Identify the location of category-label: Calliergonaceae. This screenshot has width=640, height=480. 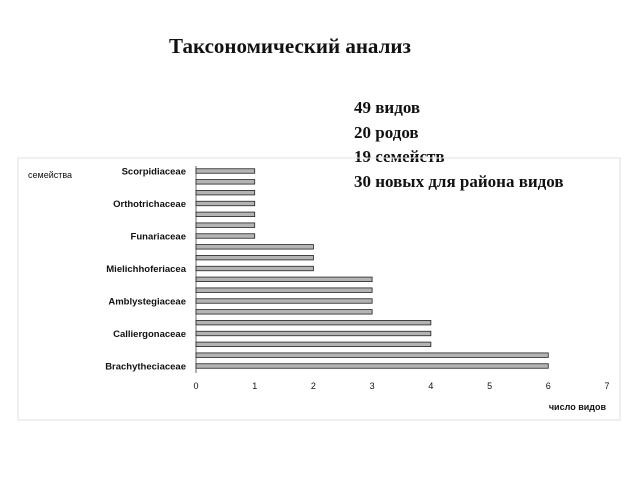
(149, 334).